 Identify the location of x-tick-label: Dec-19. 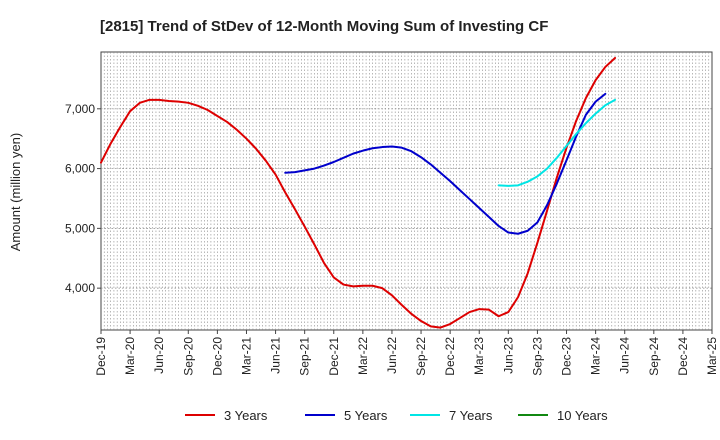
(101, 356).